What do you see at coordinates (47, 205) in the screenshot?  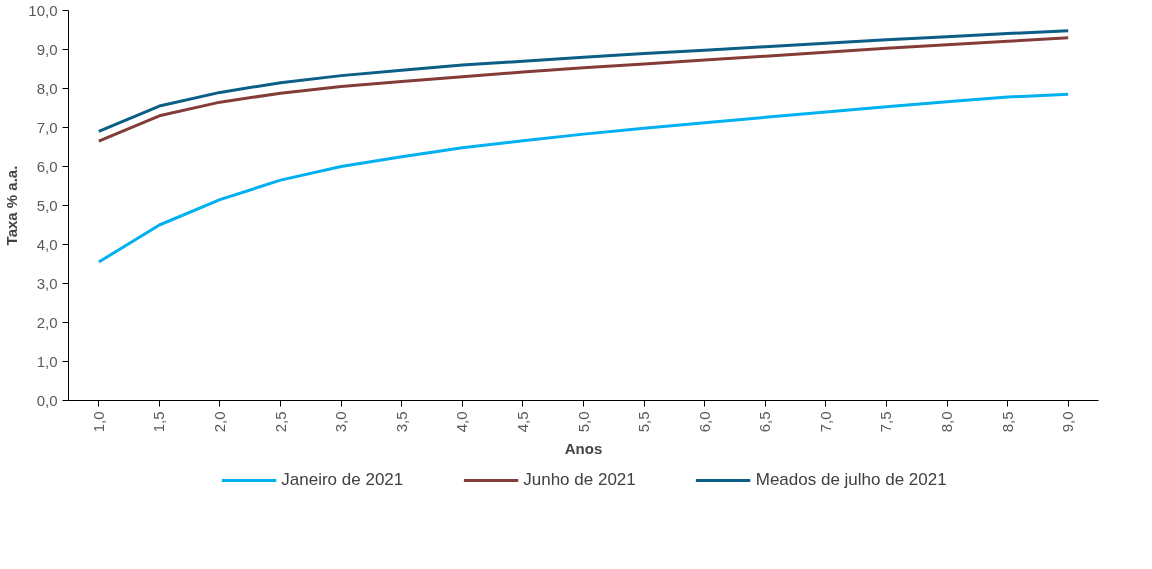 I see `y-tick-label: 5,0` at bounding box center [47, 205].